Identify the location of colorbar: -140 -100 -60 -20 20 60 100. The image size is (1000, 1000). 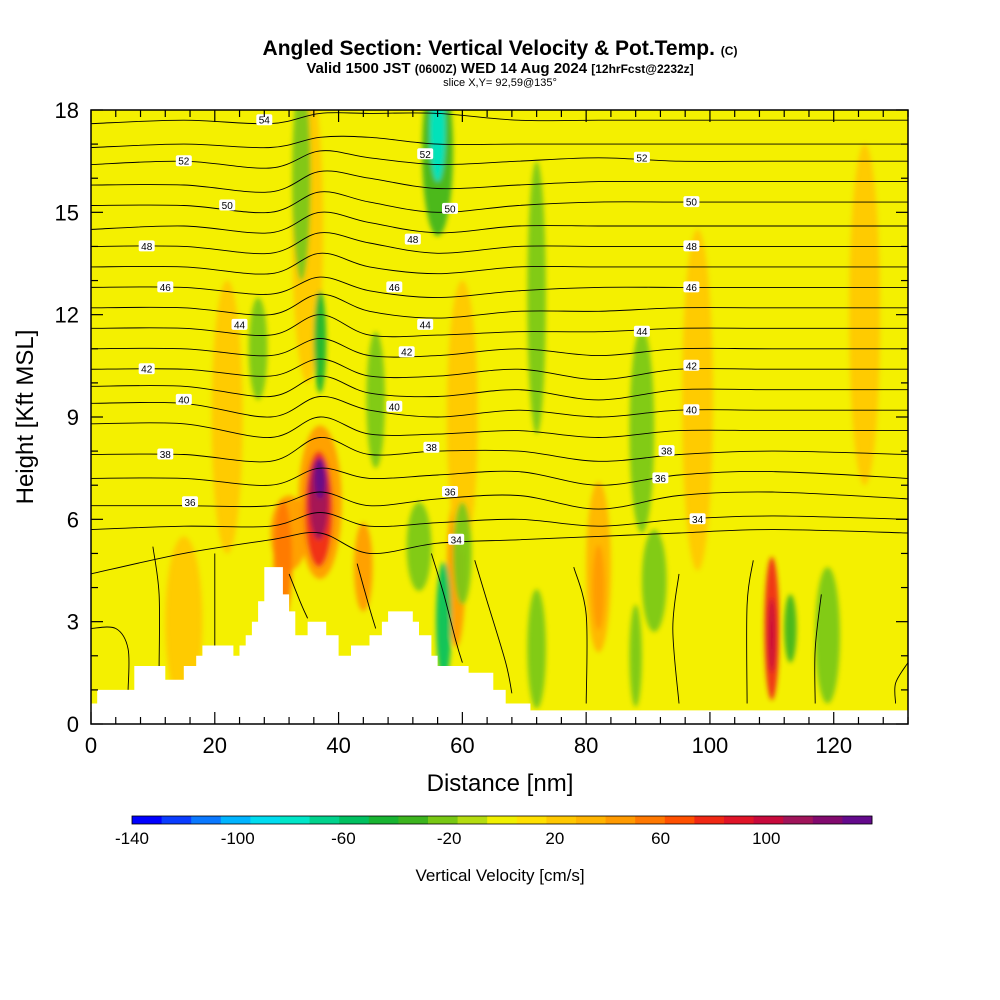
(494, 831).